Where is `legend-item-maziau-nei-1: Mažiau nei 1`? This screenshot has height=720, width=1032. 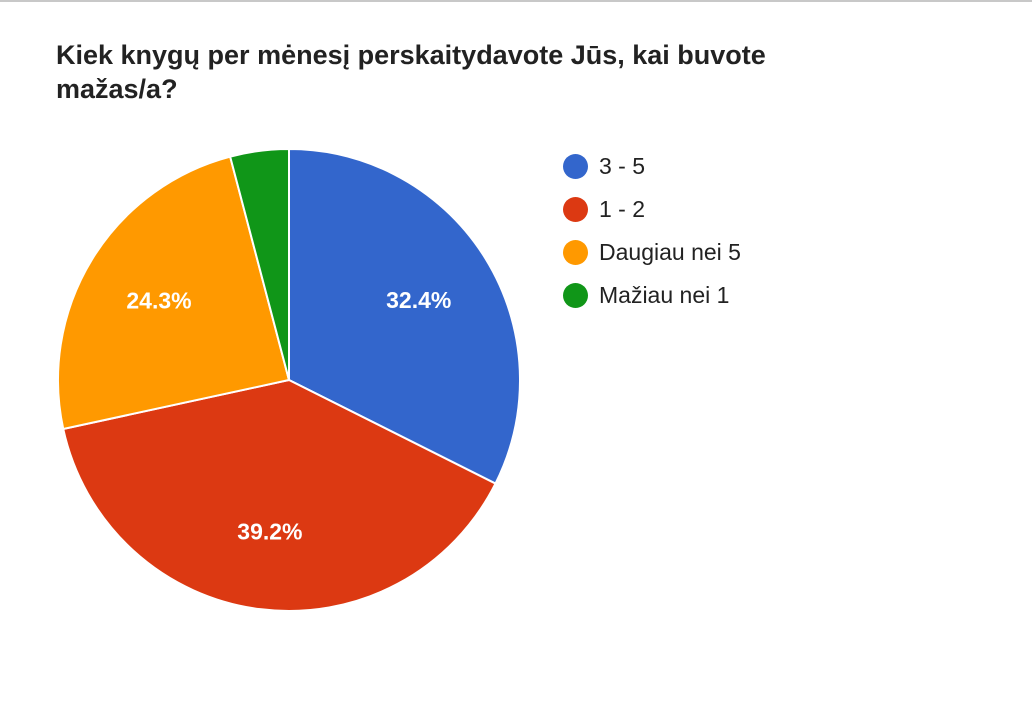 legend-item-maziau-nei-1: Mažiau nei 1 is located at coordinates (652, 295).